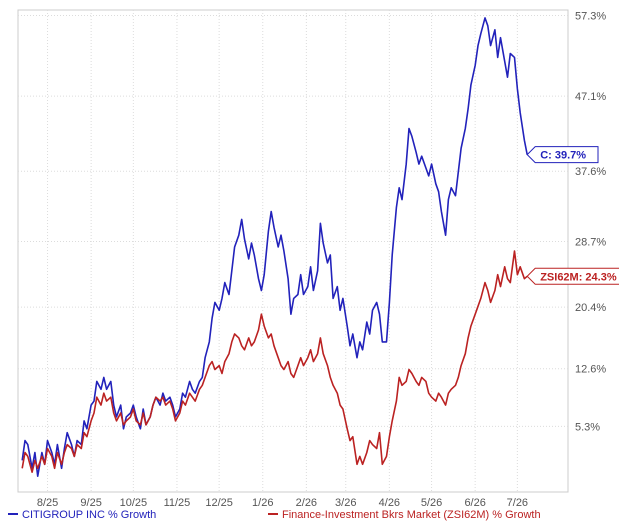  Describe the element at coordinates (431, 503) in the screenshot. I see `x-tick-label: 5/26` at that location.